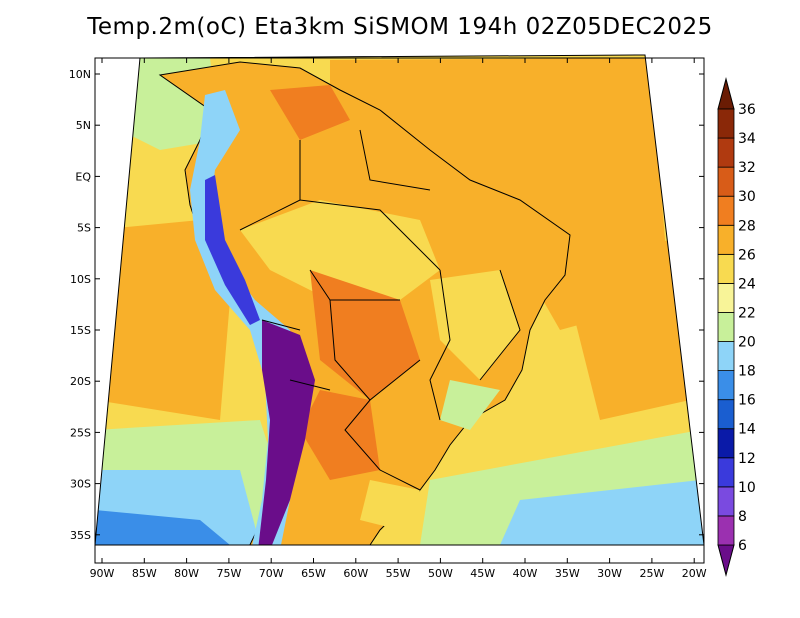  I want to click on lon-label: 25W, so click(651, 573).